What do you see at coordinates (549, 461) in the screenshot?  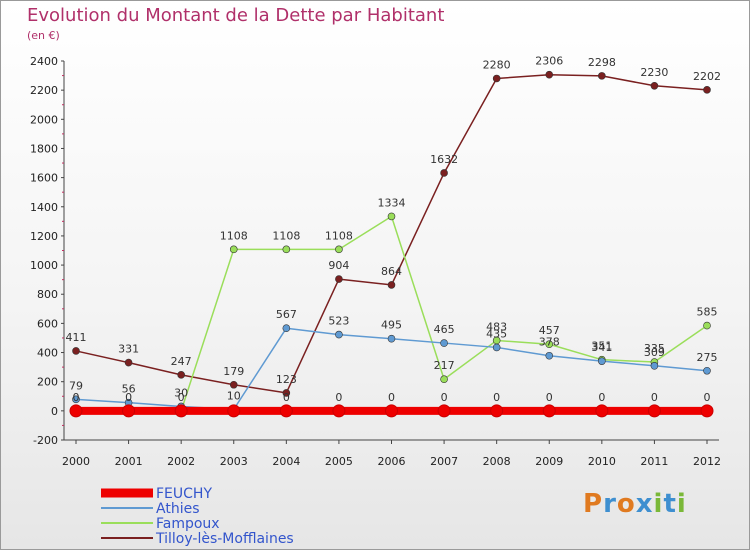 I see `x-tick-label: 2009` at bounding box center [549, 461].